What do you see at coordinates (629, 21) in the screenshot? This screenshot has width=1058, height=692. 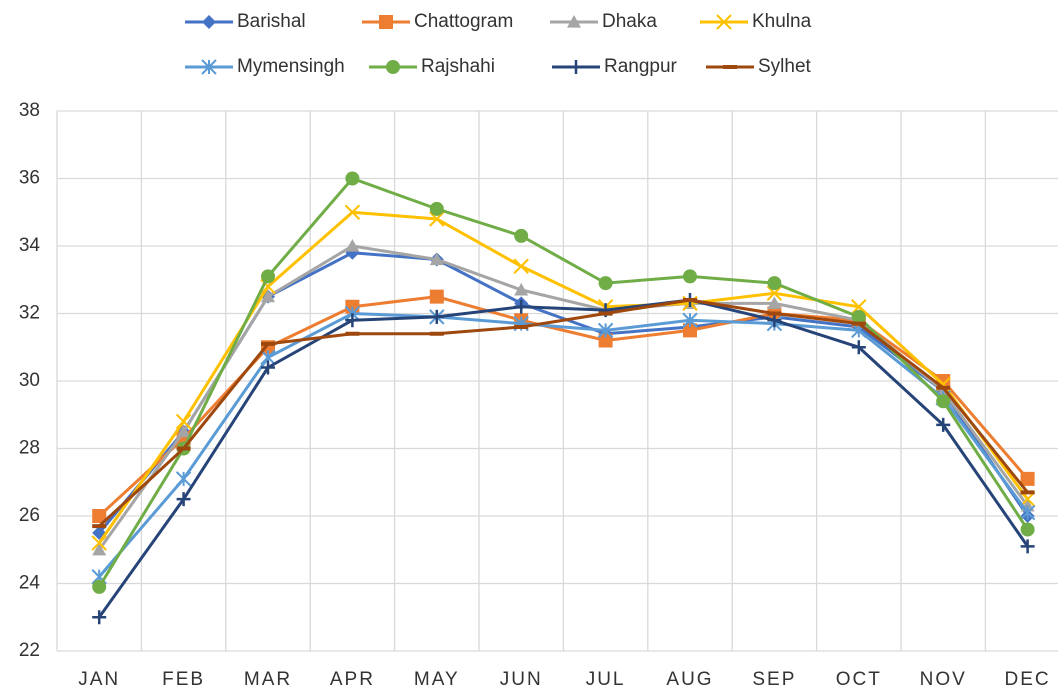 I see `legend-label: Dhaka` at bounding box center [629, 21].